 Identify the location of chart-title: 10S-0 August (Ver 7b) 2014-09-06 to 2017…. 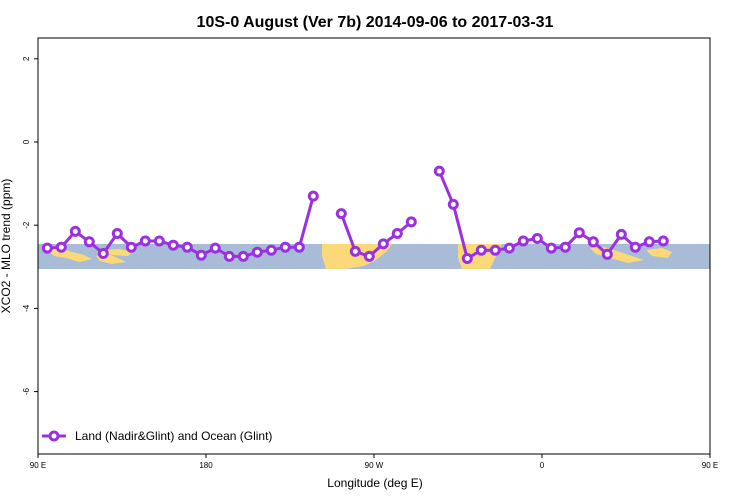
(375, 22).